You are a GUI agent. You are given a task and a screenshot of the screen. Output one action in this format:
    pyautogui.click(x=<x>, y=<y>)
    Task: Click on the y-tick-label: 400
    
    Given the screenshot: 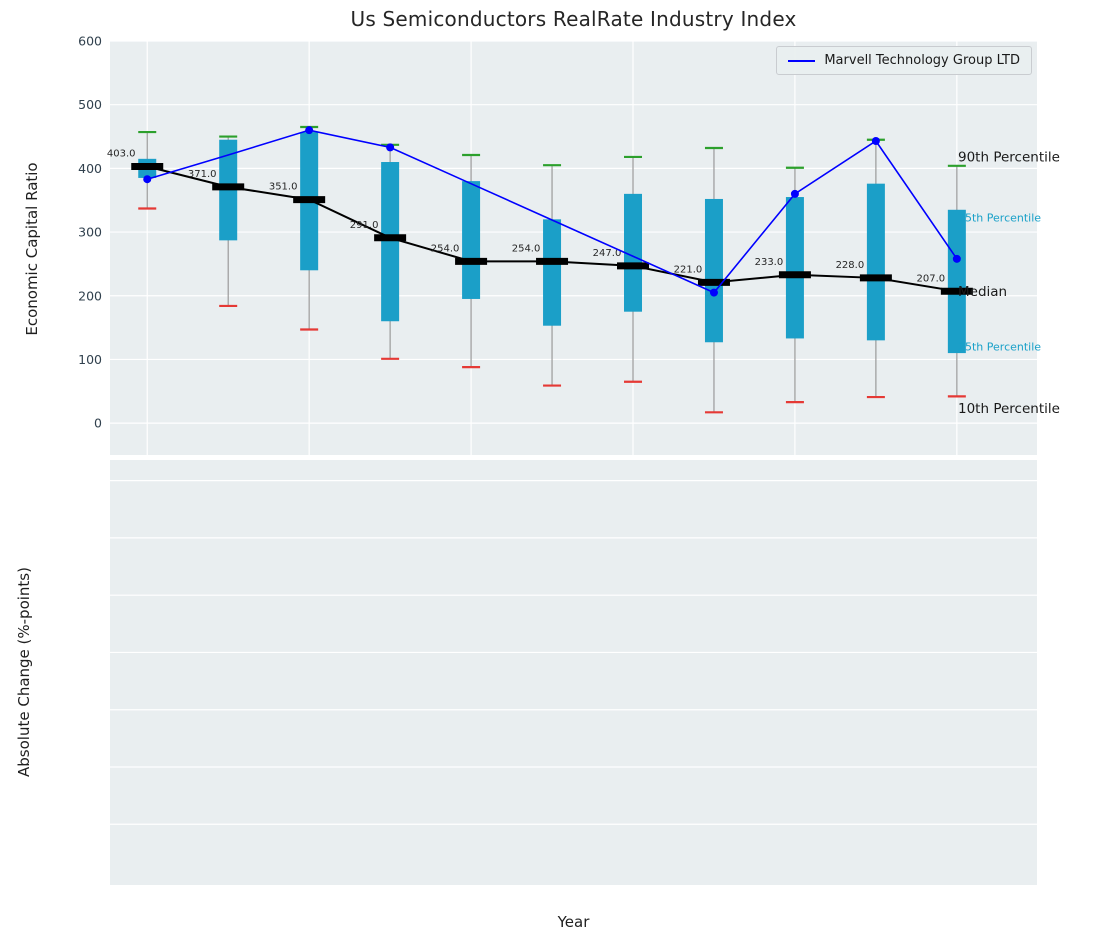 What is the action you would take?
    pyautogui.click(x=90, y=168)
    